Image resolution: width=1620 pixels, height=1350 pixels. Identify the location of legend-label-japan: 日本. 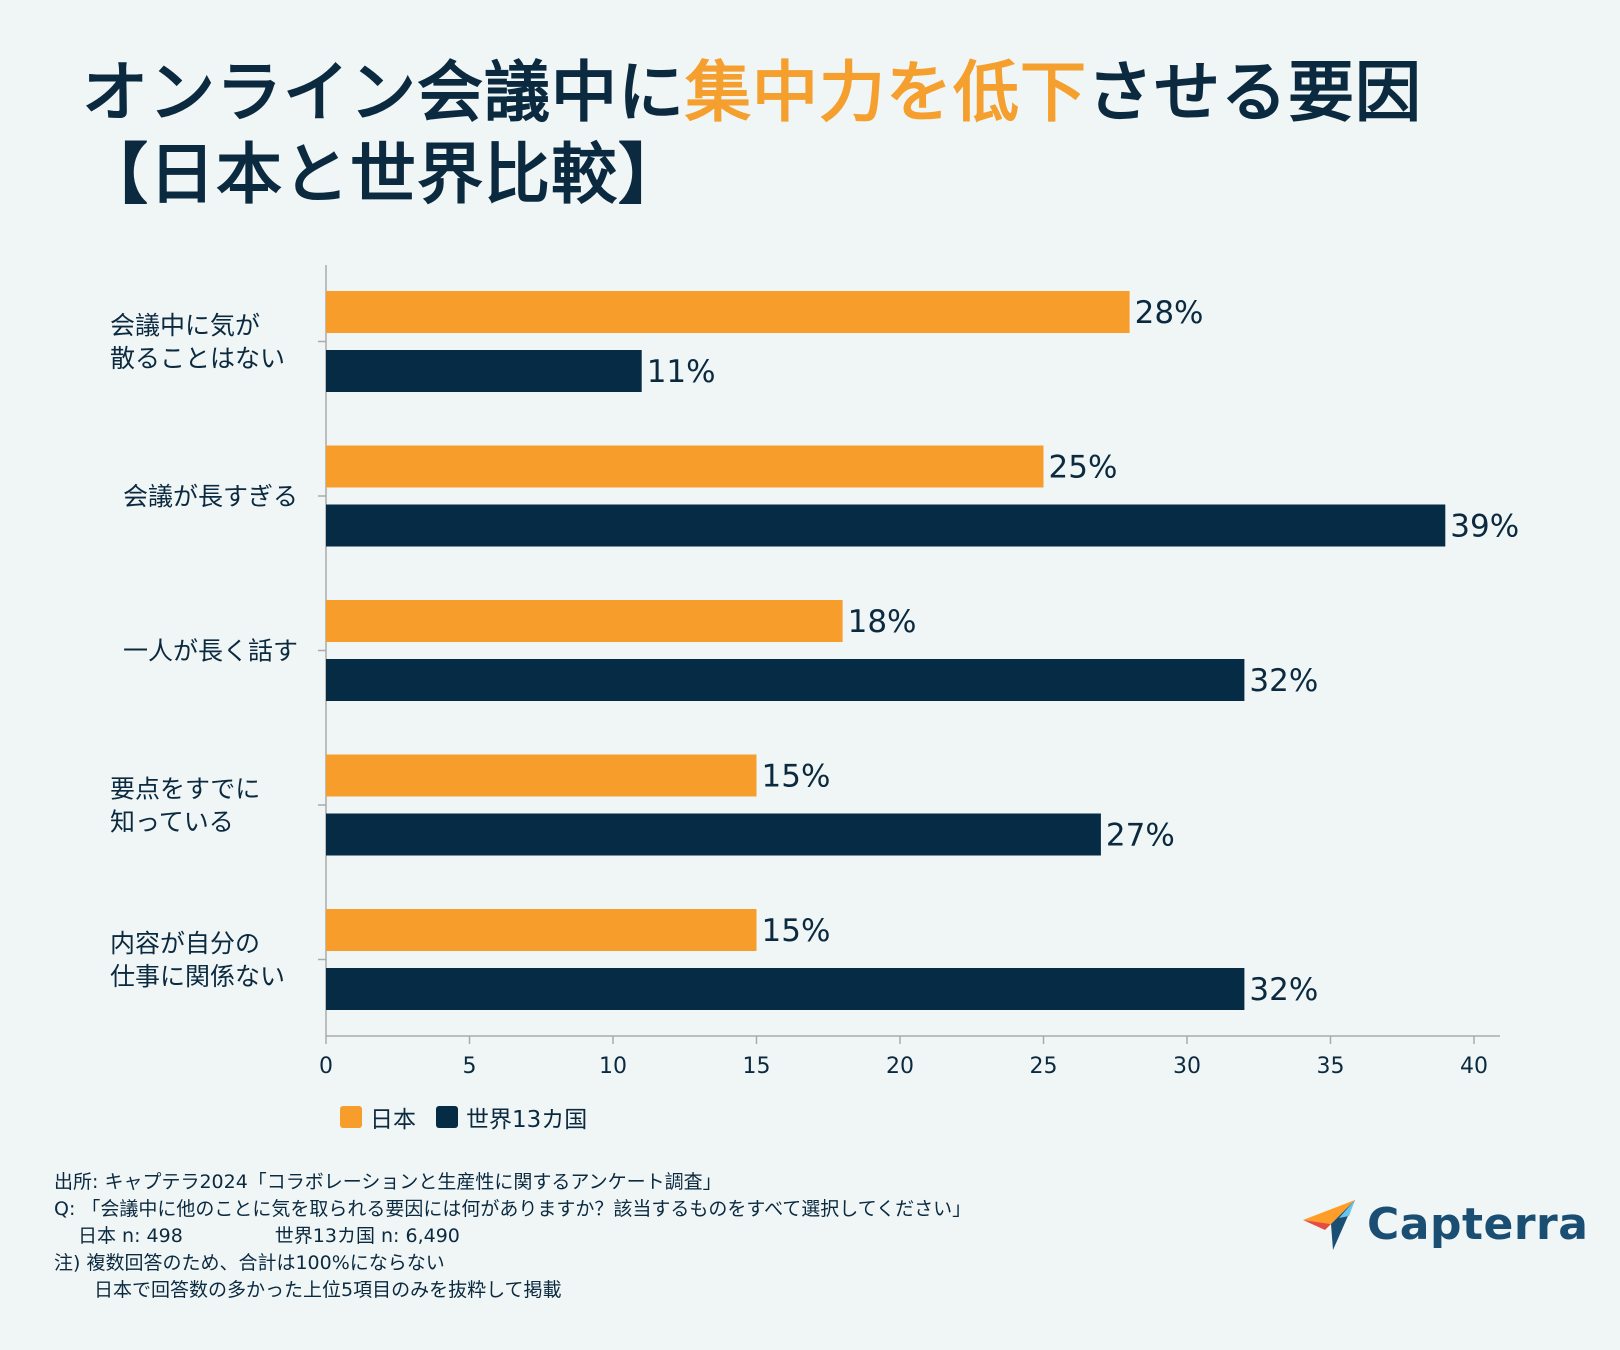
(393, 1120).